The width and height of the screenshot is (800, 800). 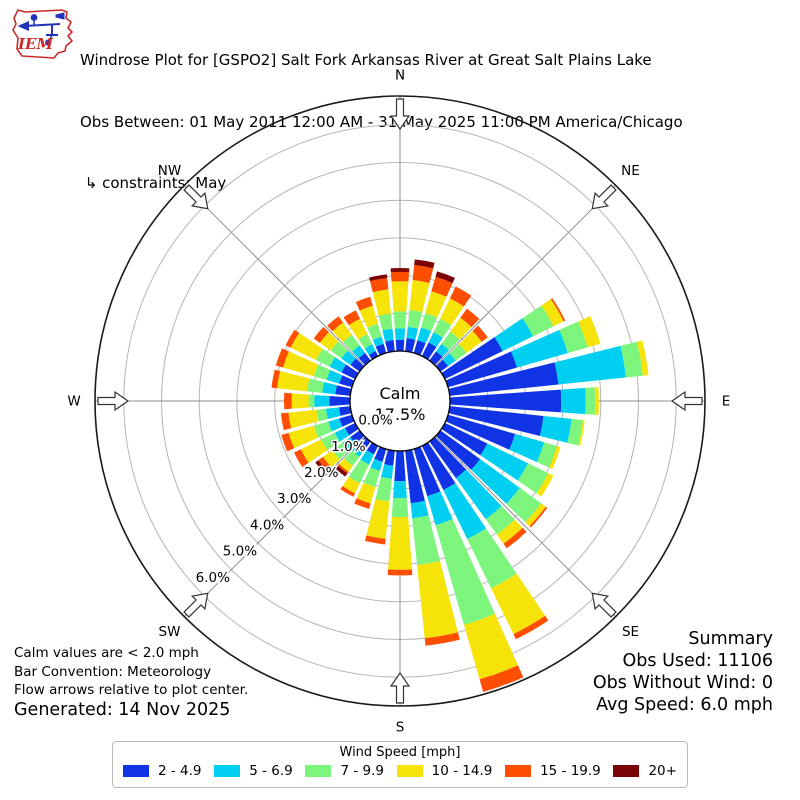 I want to click on windrose-bar-200-bin4, so click(x=362, y=503).